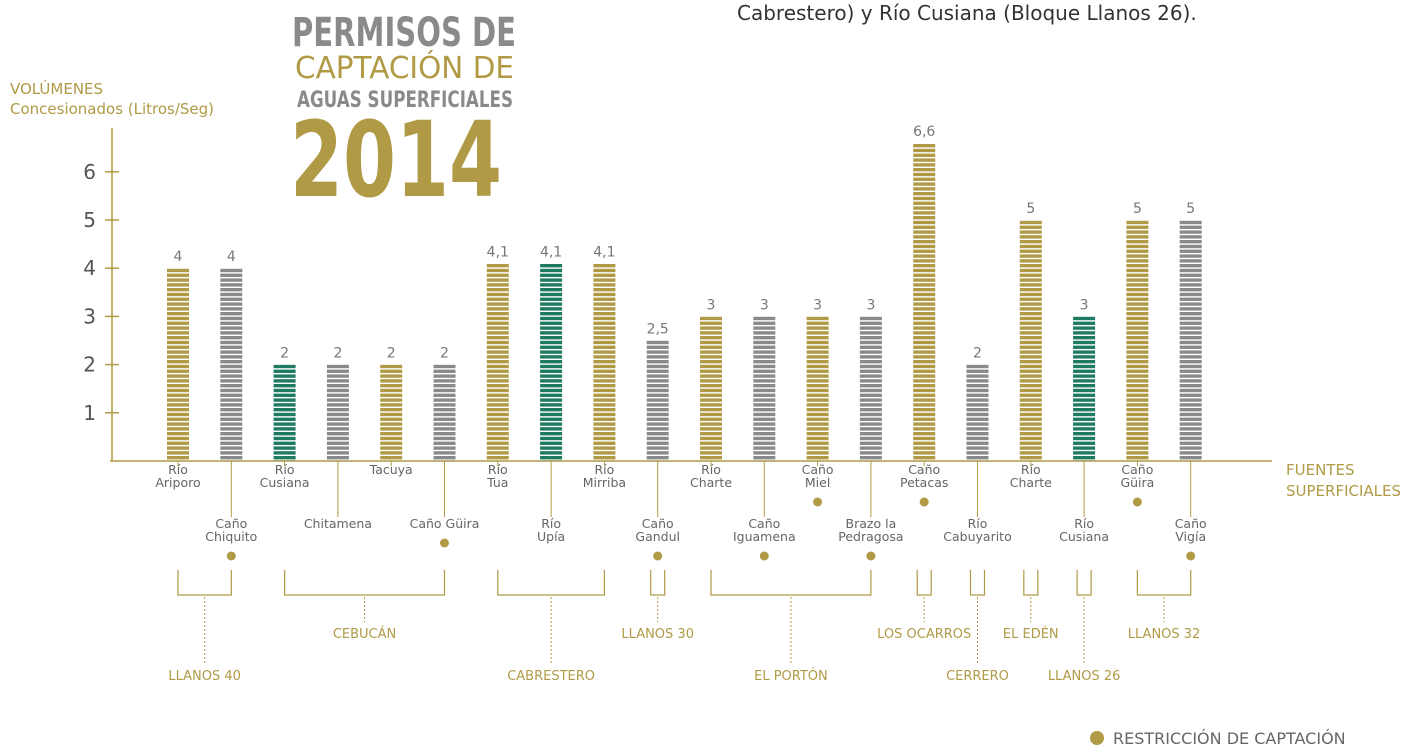 Image resolution: width=1427 pixels, height=751 pixels. What do you see at coordinates (551, 676) in the screenshot?
I see `block-label: CABRESTERO` at bounding box center [551, 676].